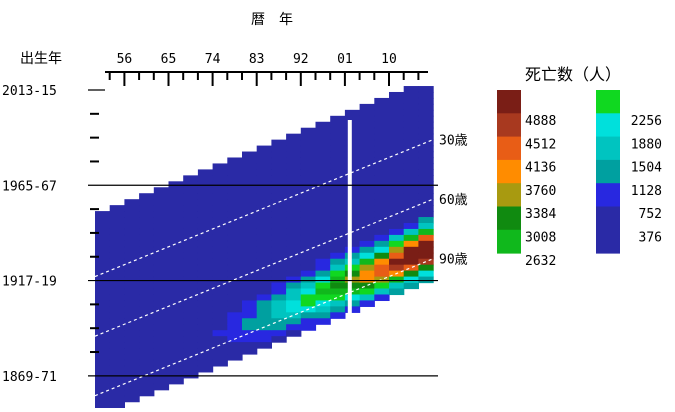 The height and width of the screenshot is (412, 675). What do you see at coordinates (646, 191) in the screenshot?
I see `legend-label: 1128` at bounding box center [646, 191].